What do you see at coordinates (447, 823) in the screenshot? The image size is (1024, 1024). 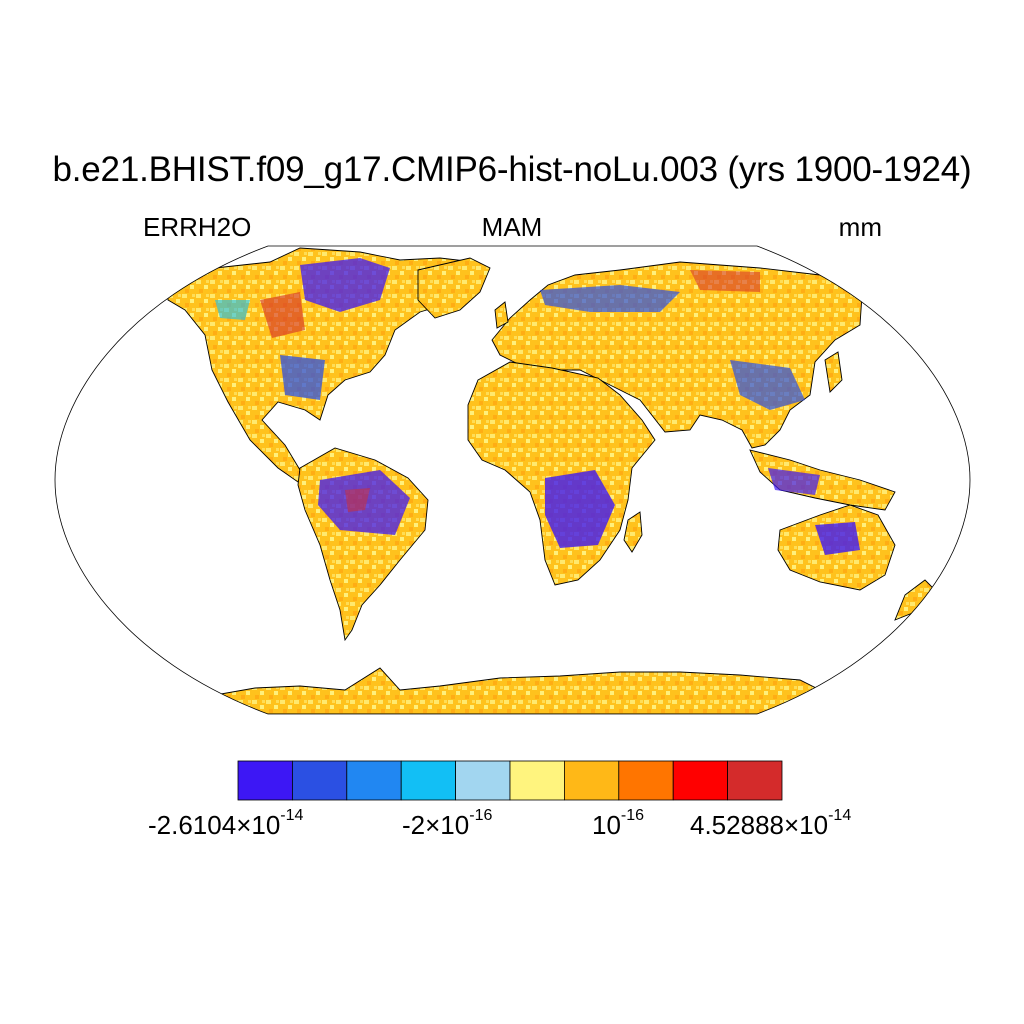 I see `colorbar-label-neg: -2×10⁻¹⁶` at bounding box center [447, 823].